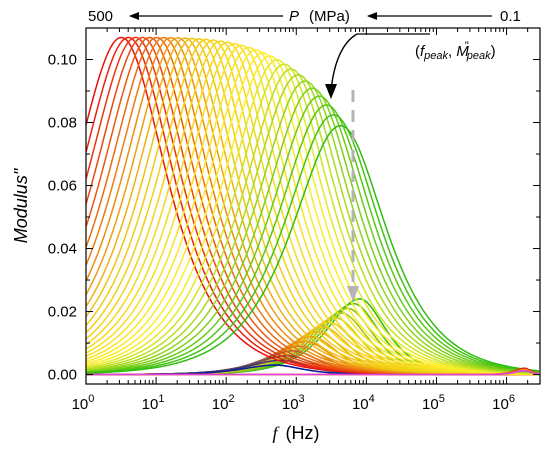 The width and height of the screenshot is (550, 449). I want to click on x-tick-label: 10¹, so click(153, 403).